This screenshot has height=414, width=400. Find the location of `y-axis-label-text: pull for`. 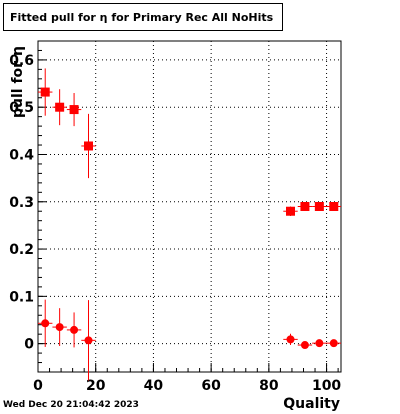

y-axis-label-text: pull for is located at coordinates (18, 87).